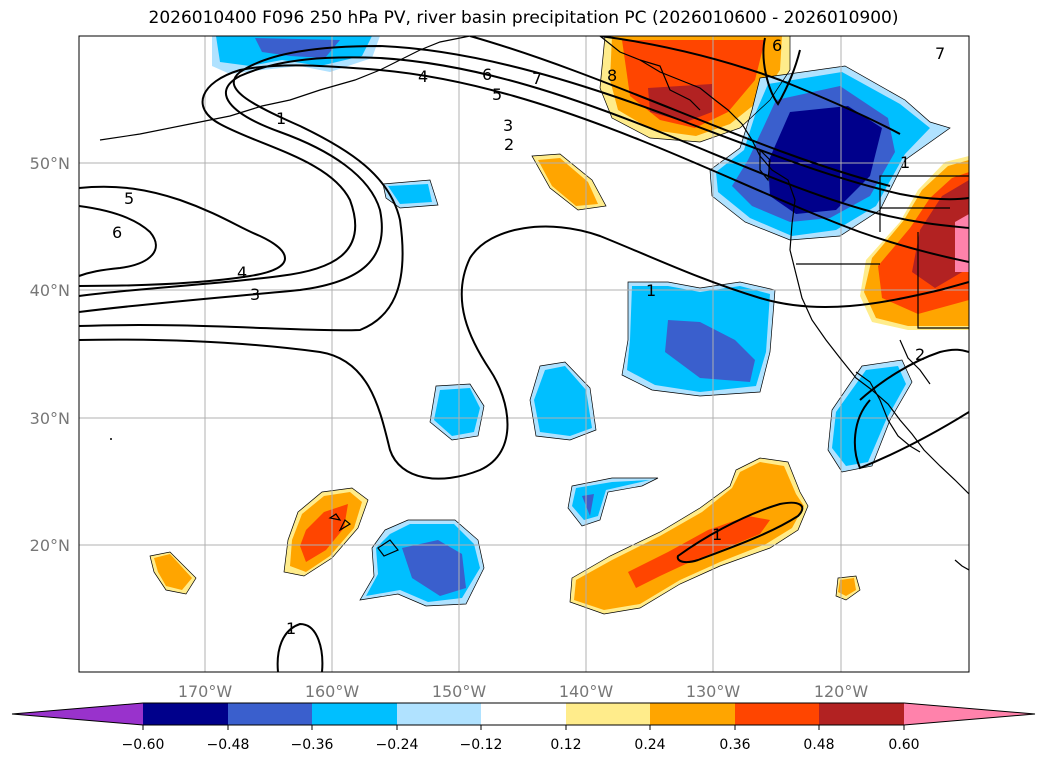 The image size is (1047, 765). What do you see at coordinates (734, 745) in the screenshot?
I see `colorbar-tick-label: 0.36` at bounding box center [734, 745].